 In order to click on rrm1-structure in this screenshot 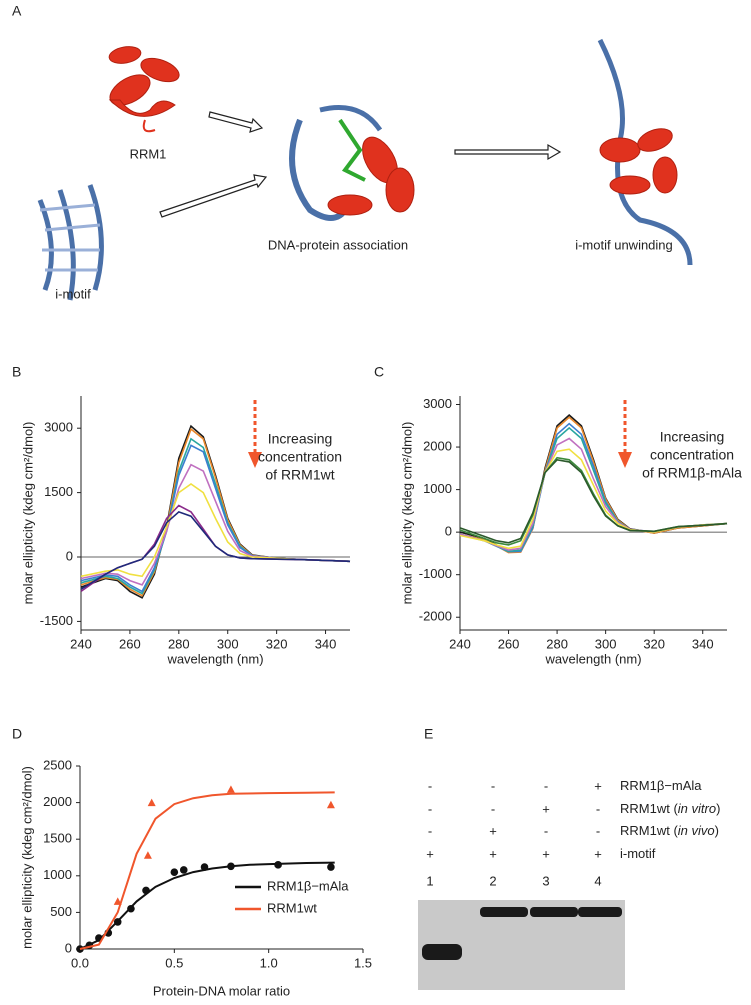, I will do `click(144, 89)`.